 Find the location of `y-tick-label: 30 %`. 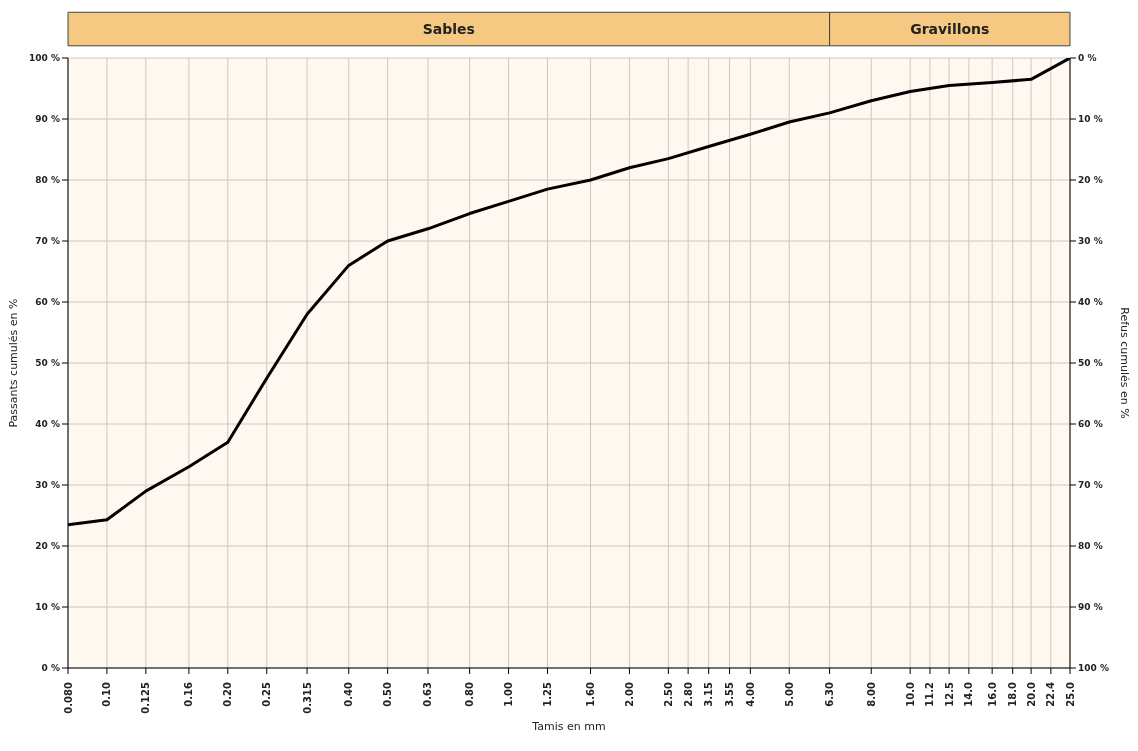

y-tick-label: 30 % is located at coordinates (47, 485).